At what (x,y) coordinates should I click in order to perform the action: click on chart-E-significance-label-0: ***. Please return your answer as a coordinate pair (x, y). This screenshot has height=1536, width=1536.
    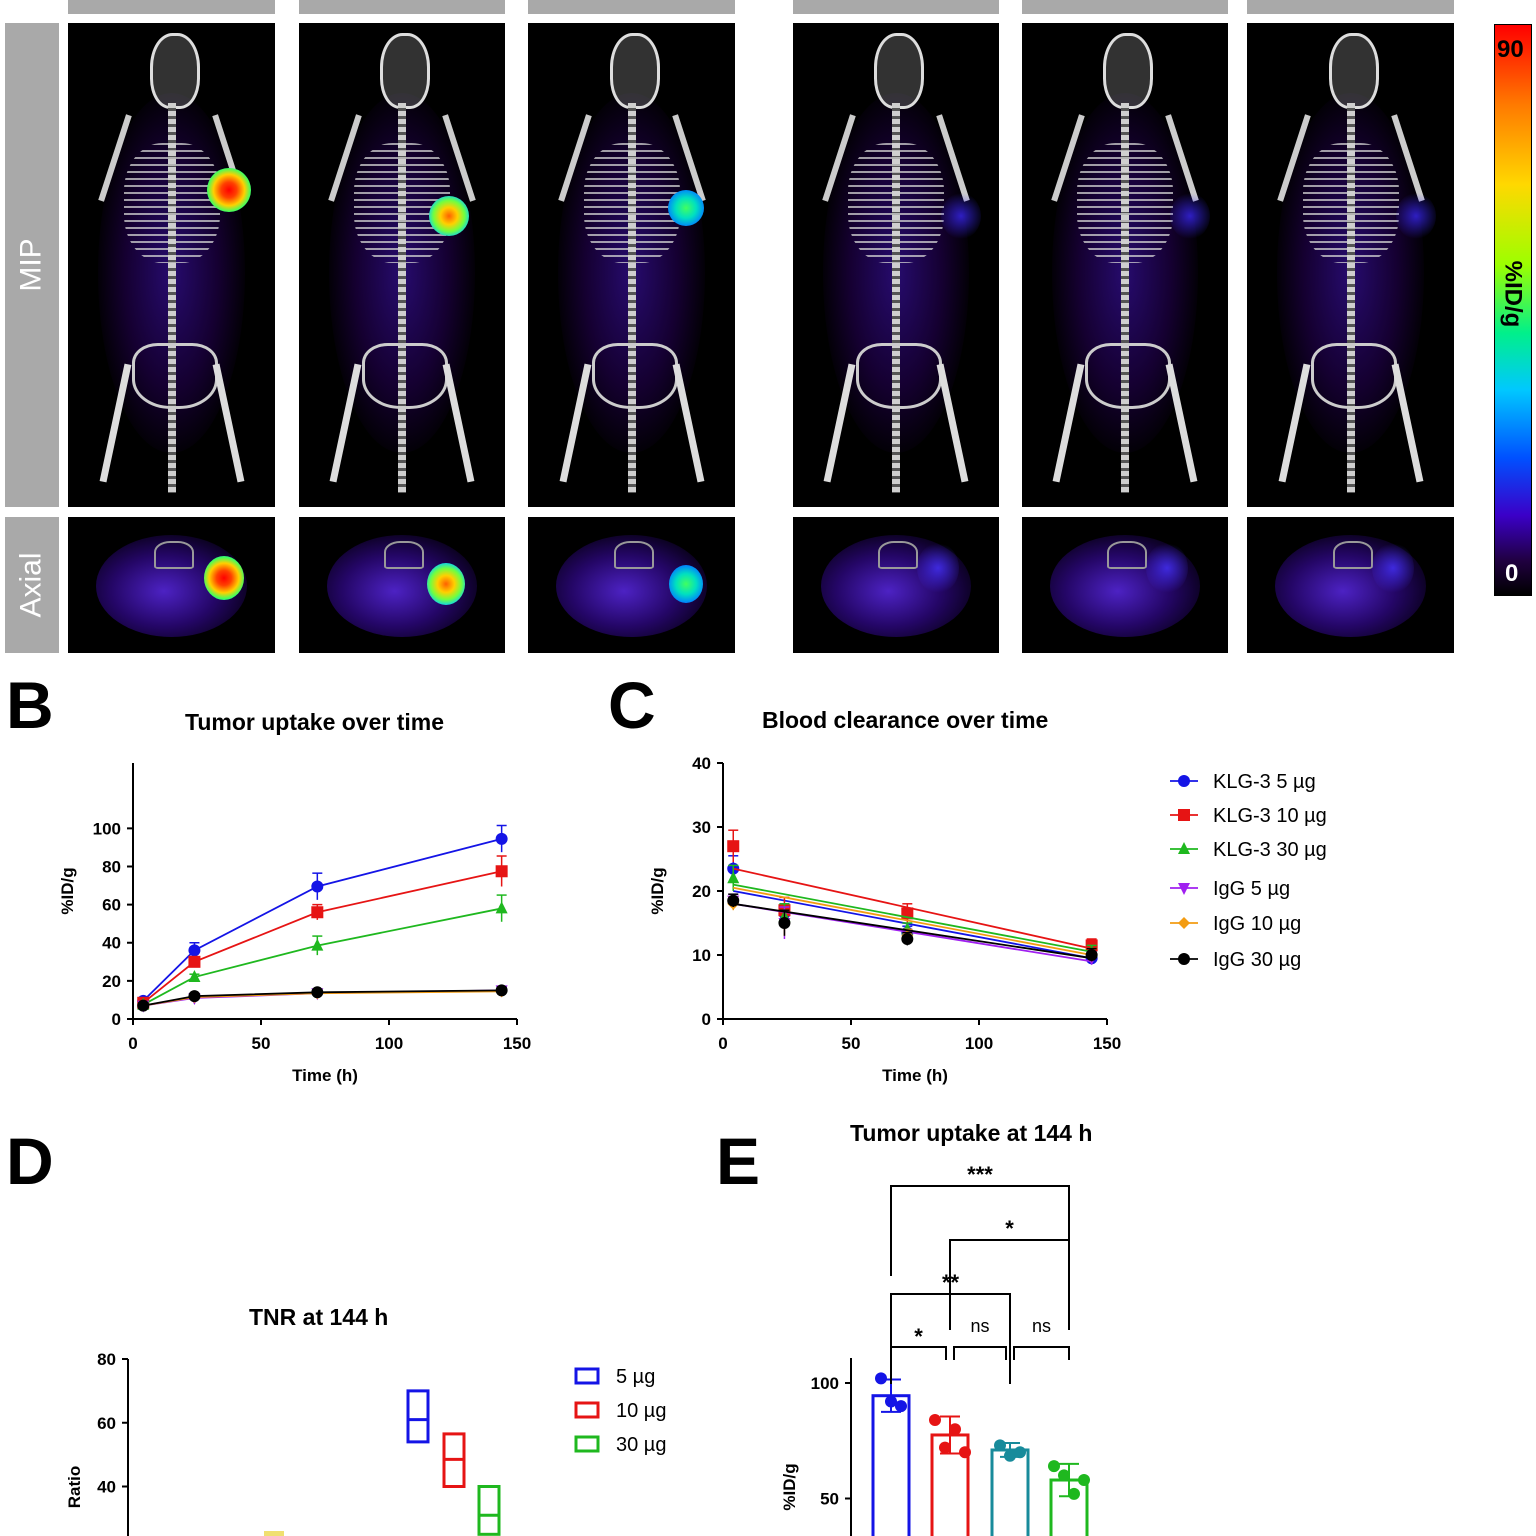
    Looking at the image, I should click on (980, 1174).